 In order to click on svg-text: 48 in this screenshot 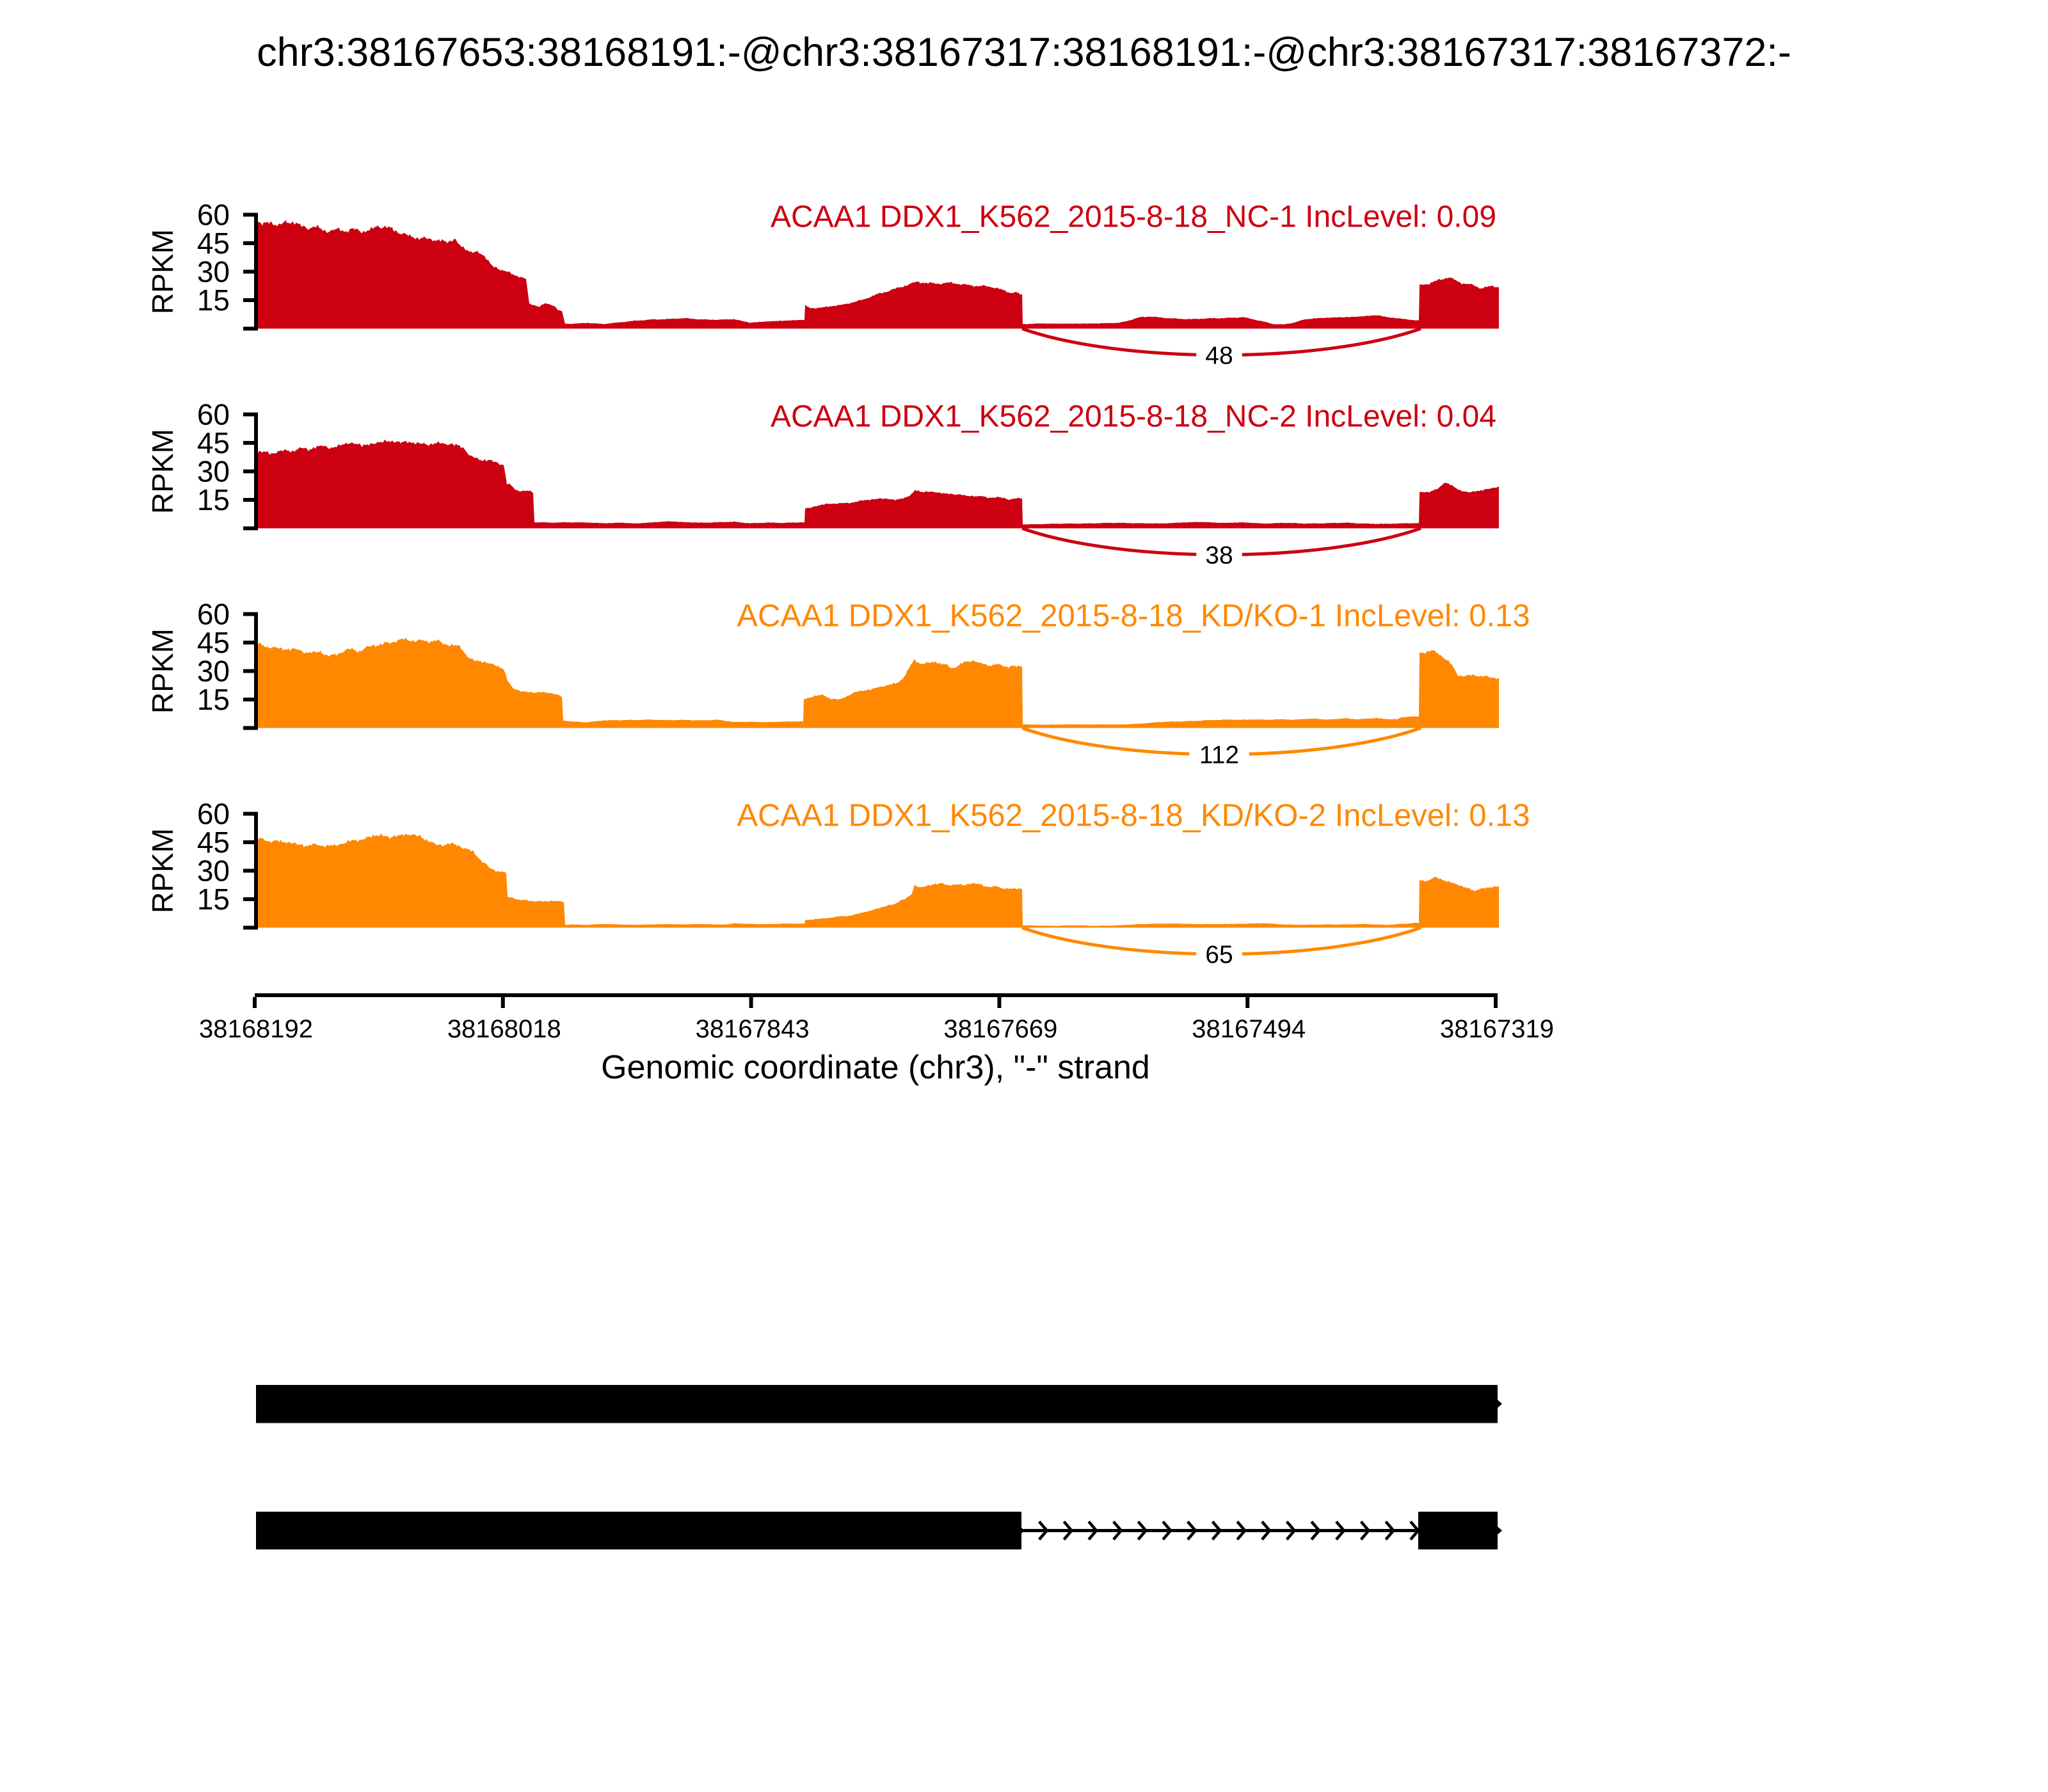, I will do `click(1219, 356)`.